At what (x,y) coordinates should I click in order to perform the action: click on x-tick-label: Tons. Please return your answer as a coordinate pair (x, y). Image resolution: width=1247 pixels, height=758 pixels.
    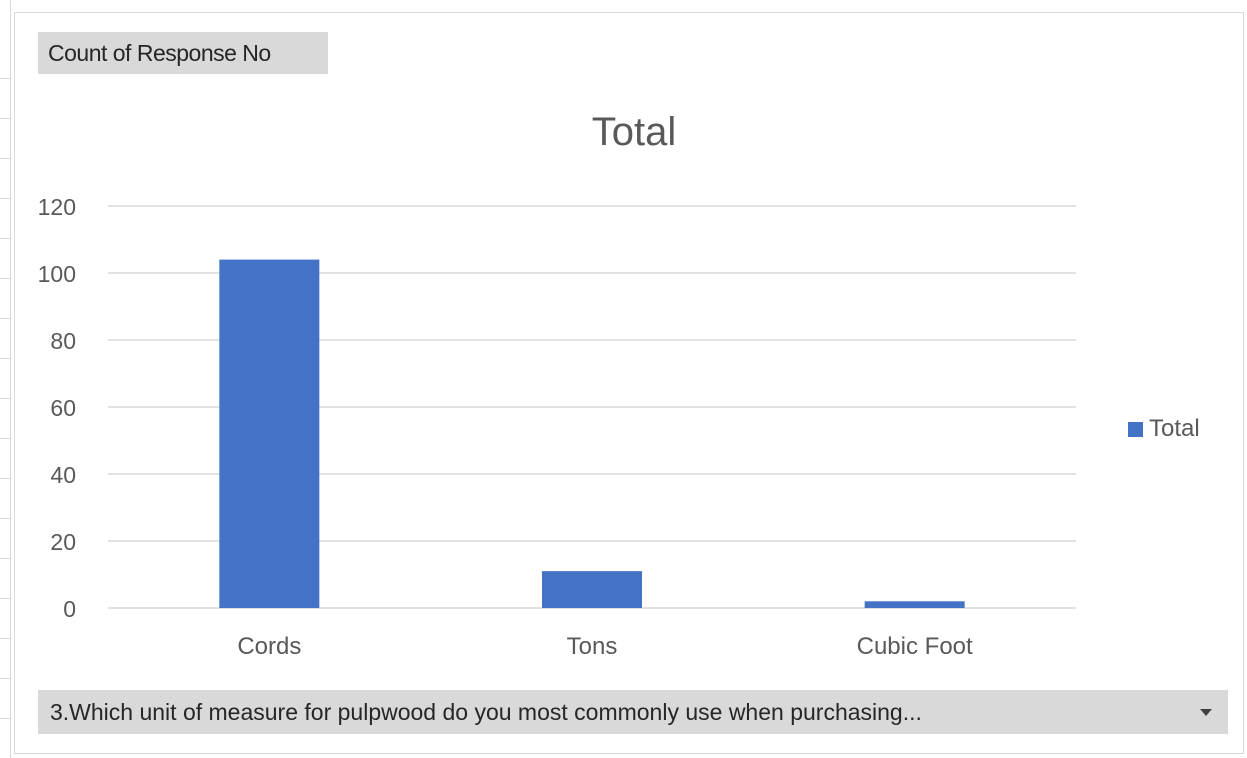
    Looking at the image, I should click on (592, 646).